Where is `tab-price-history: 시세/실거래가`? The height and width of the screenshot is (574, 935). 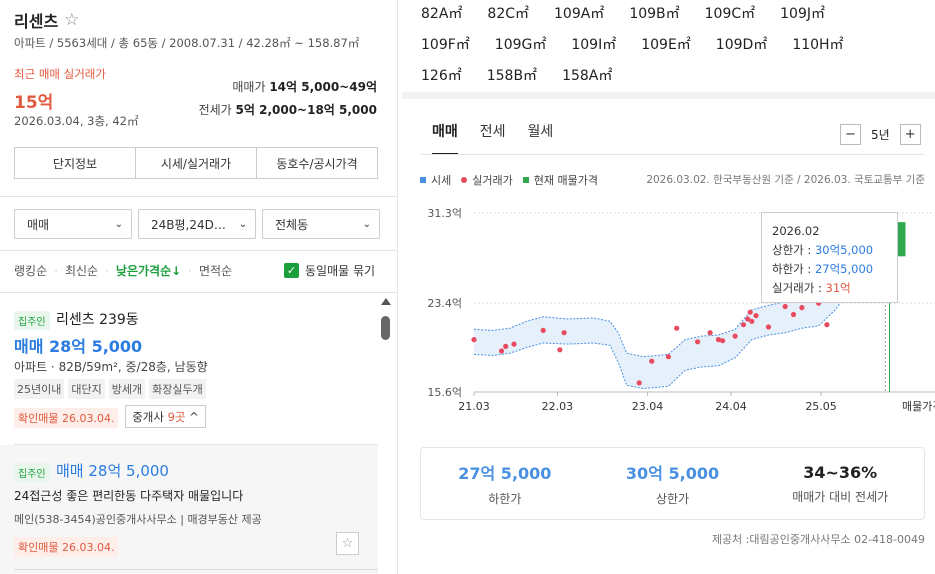
tab-price-history: 시세/실거래가 is located at coordinates (196, 163).